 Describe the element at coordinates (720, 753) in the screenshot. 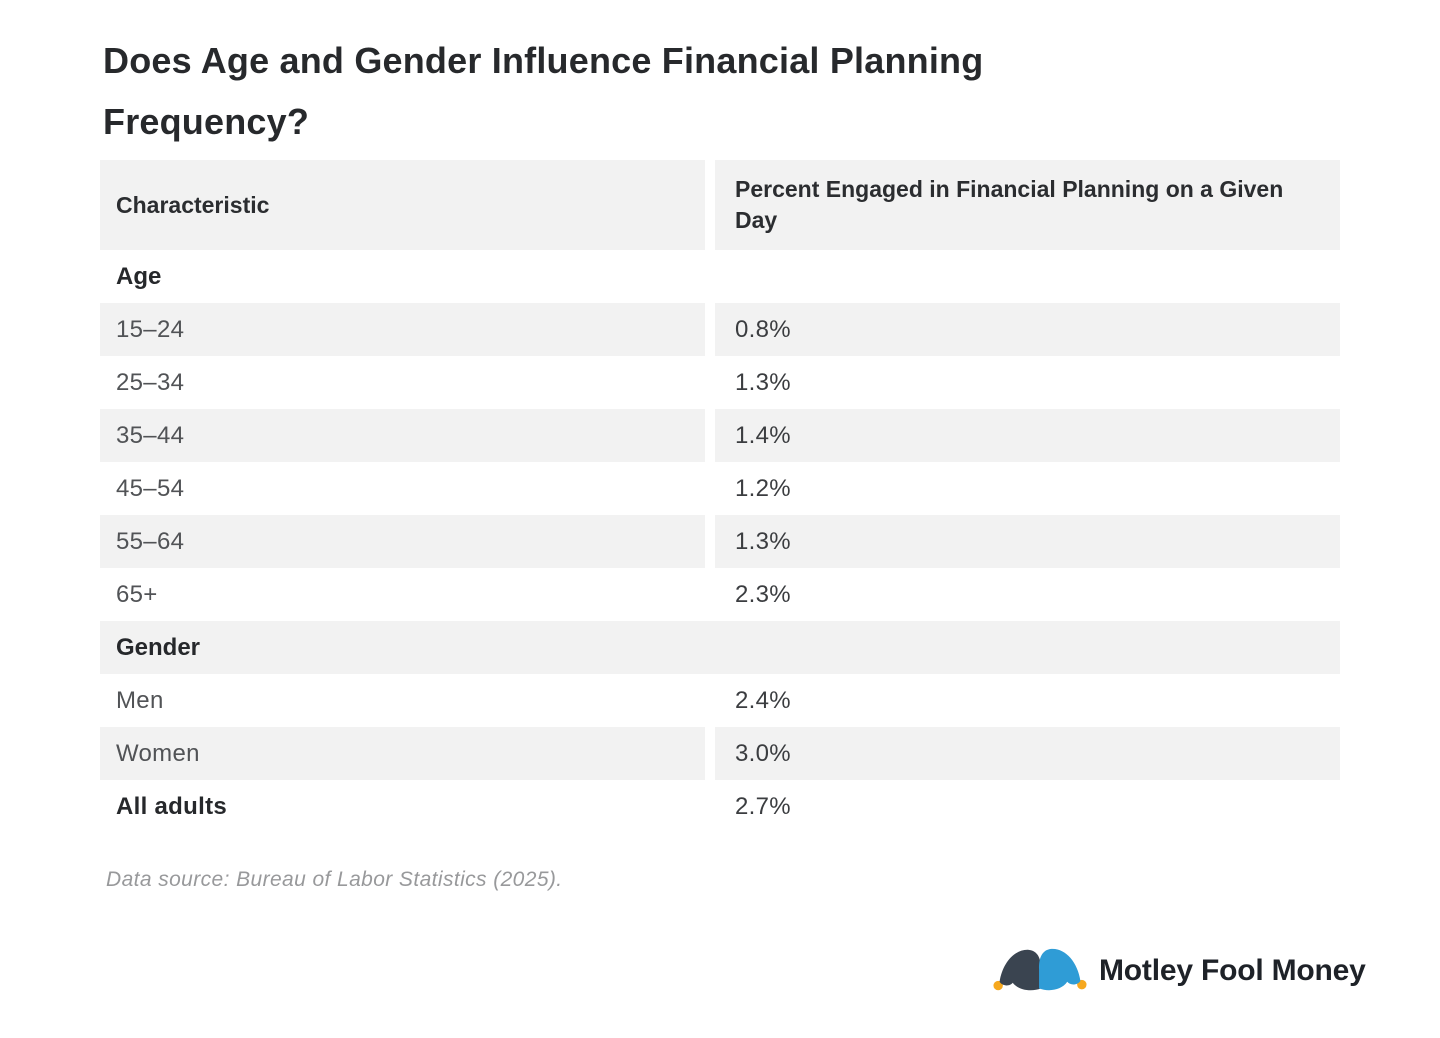

I see `table-row: Women 3.0%` at that location.